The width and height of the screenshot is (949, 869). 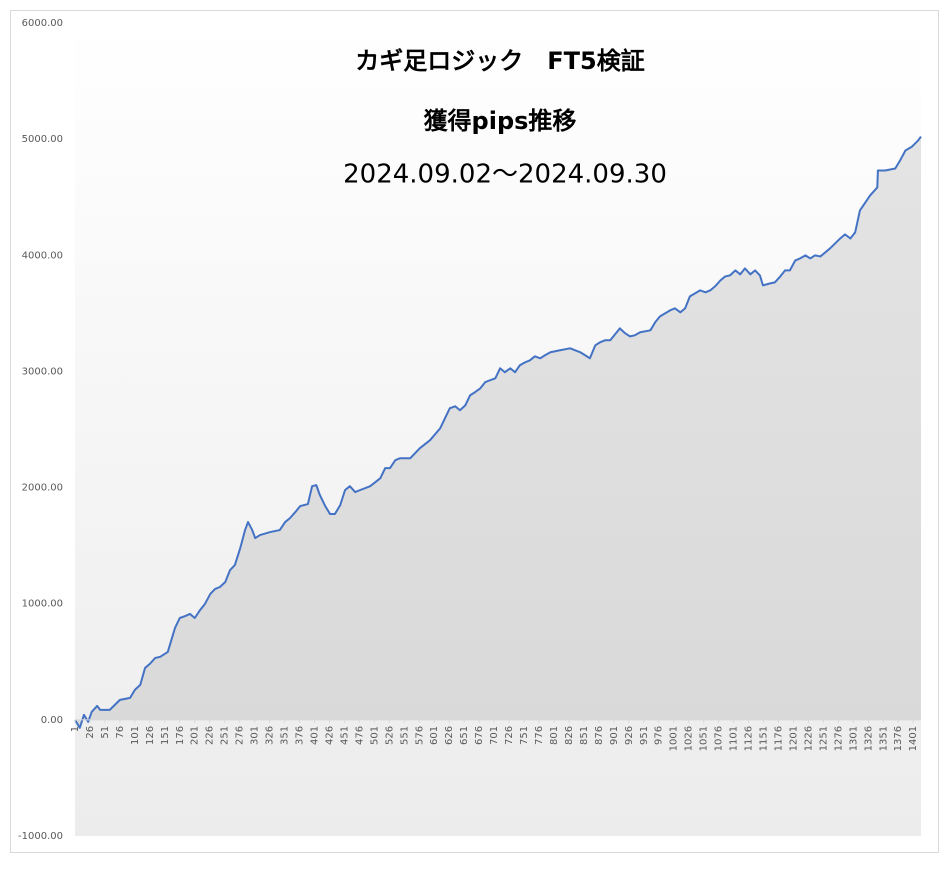 What do you see at coordinates (500, 121) in the screenshot?
I see `chart-subtitle: 獲得pips推移` at bounding box center [500, 121].